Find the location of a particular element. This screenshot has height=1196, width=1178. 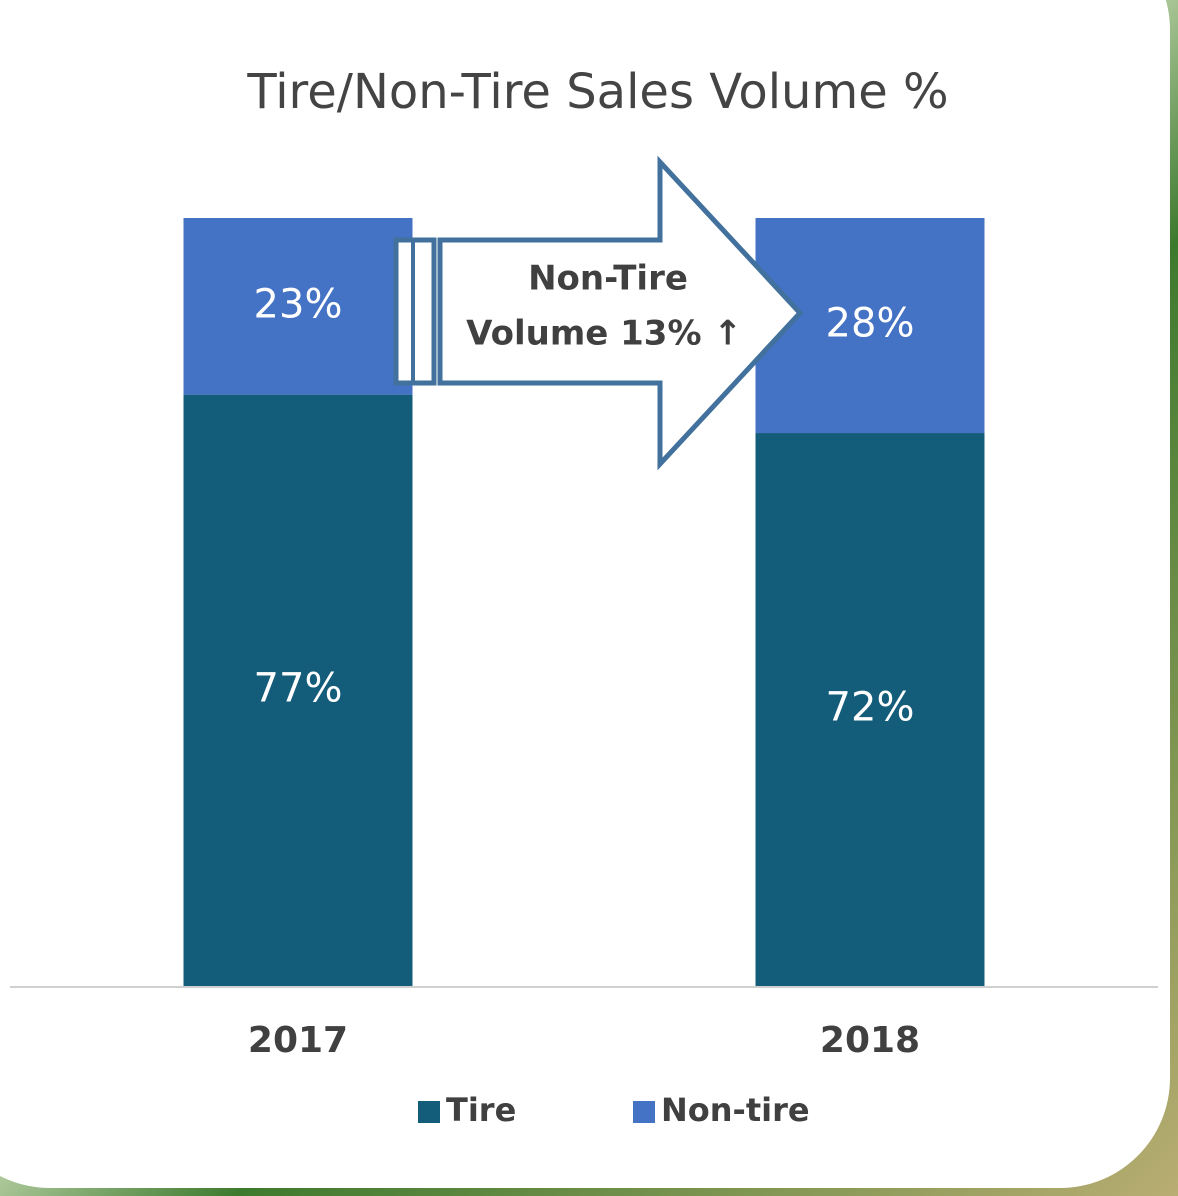

x-tick-label: 2018 is located at coordinates (870, 1040).